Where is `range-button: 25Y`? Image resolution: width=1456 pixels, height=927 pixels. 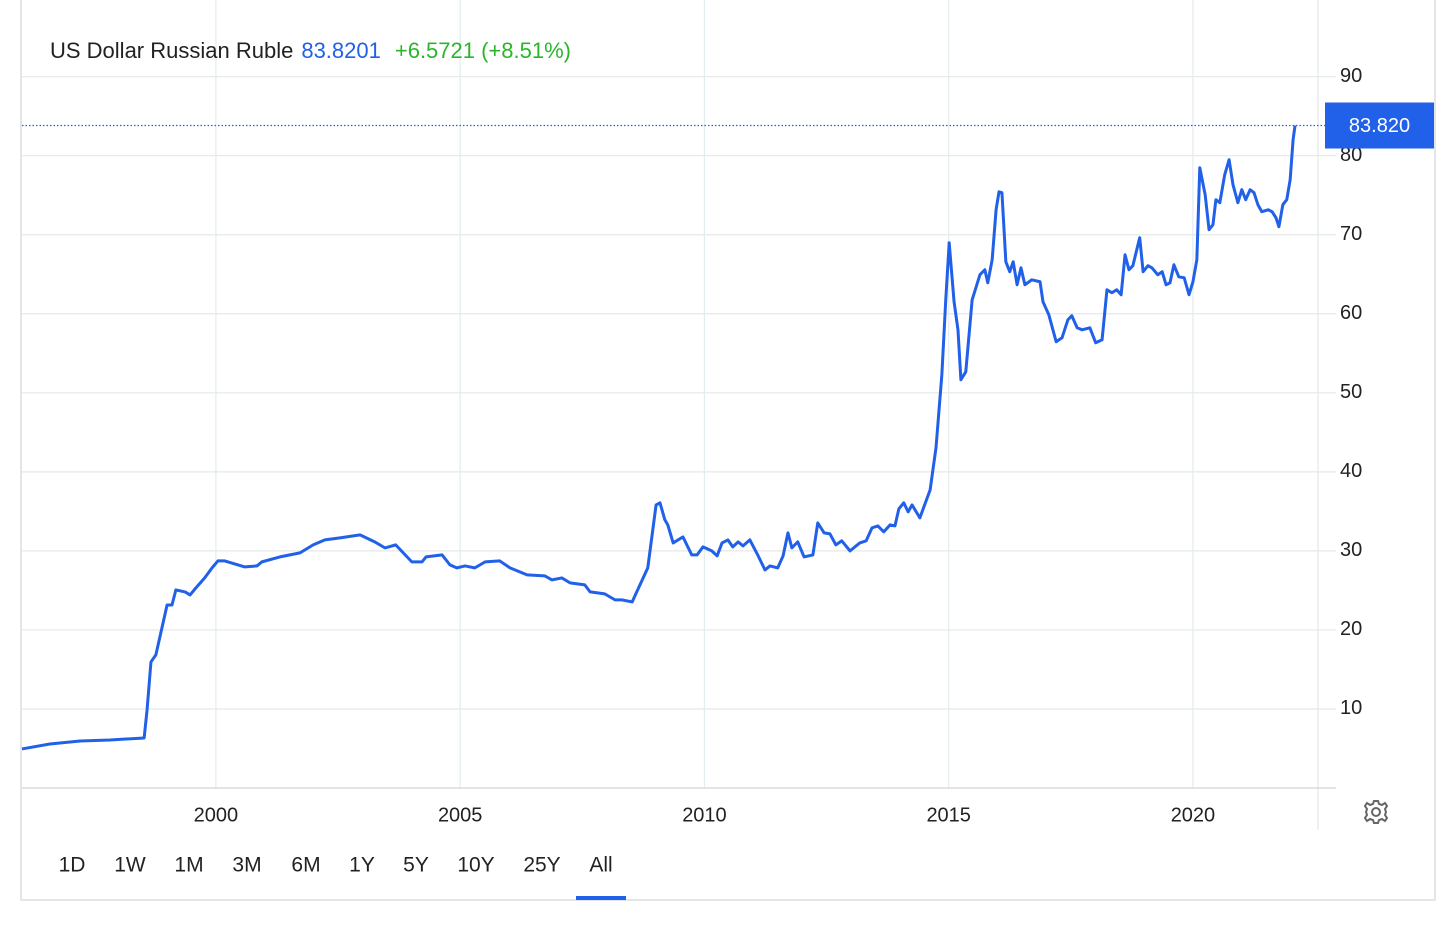
range-button: 25Y is located at coordinates (541, 865).